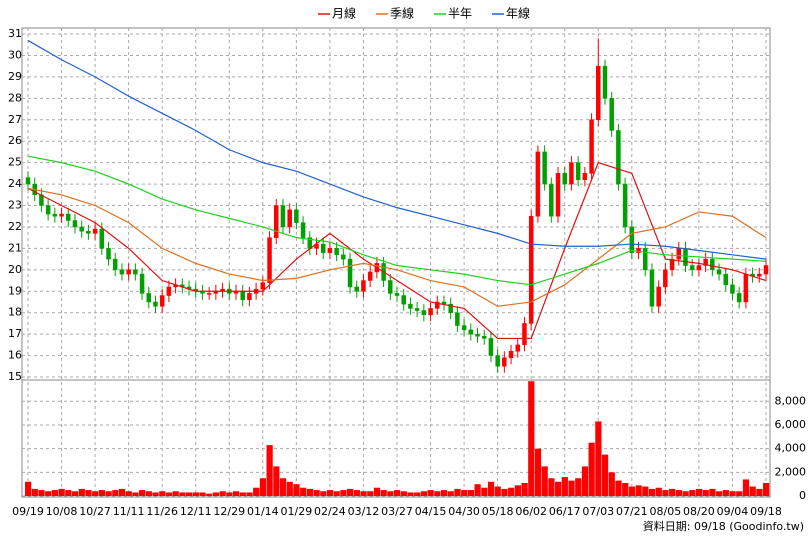 Image resolution: width=808 pixels, height=540 pixels. Describe the element at coordinates (15, 355) in the screenshot. I see `y-tick-label: 16` at that location.